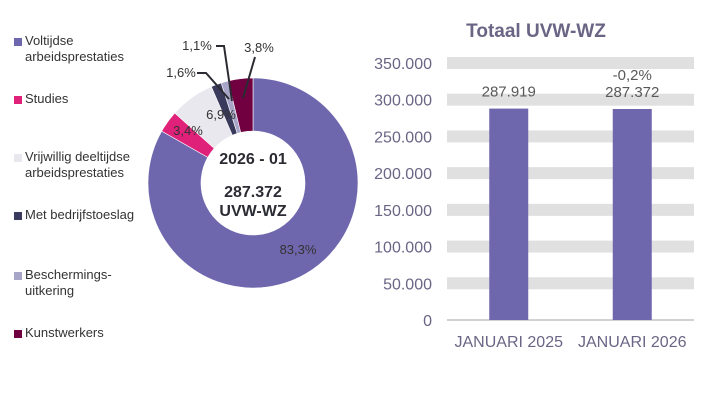  What do you see at coordinates (403, 64) in the screenshot?
I see `y-tick-label: 350.000` at bounding box center [403, 64].